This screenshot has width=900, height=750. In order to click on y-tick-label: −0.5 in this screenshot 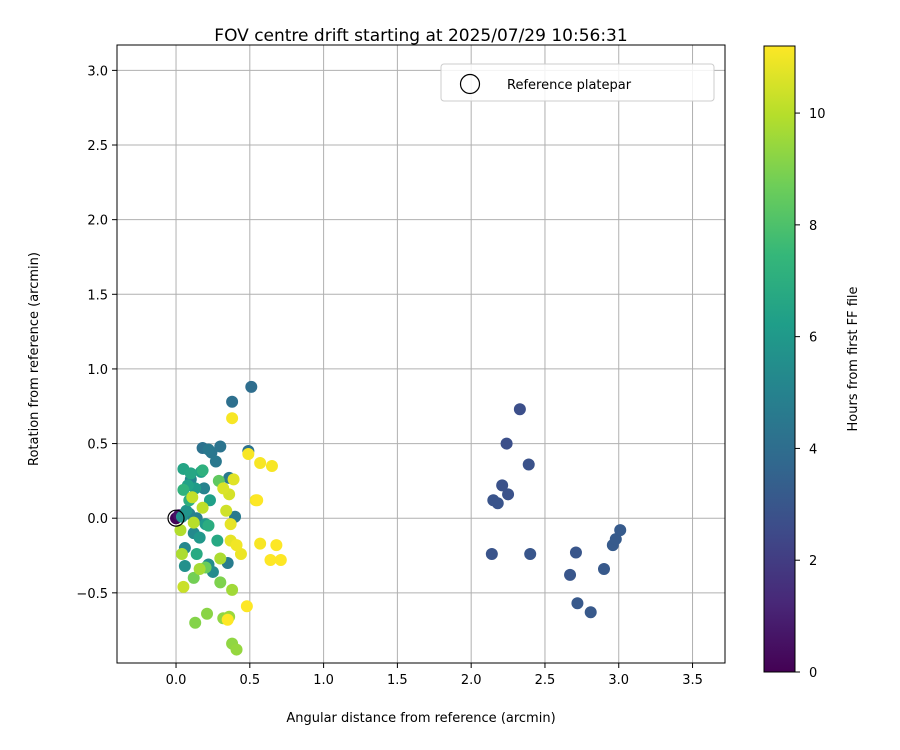, I will do `click(92, 594)`.